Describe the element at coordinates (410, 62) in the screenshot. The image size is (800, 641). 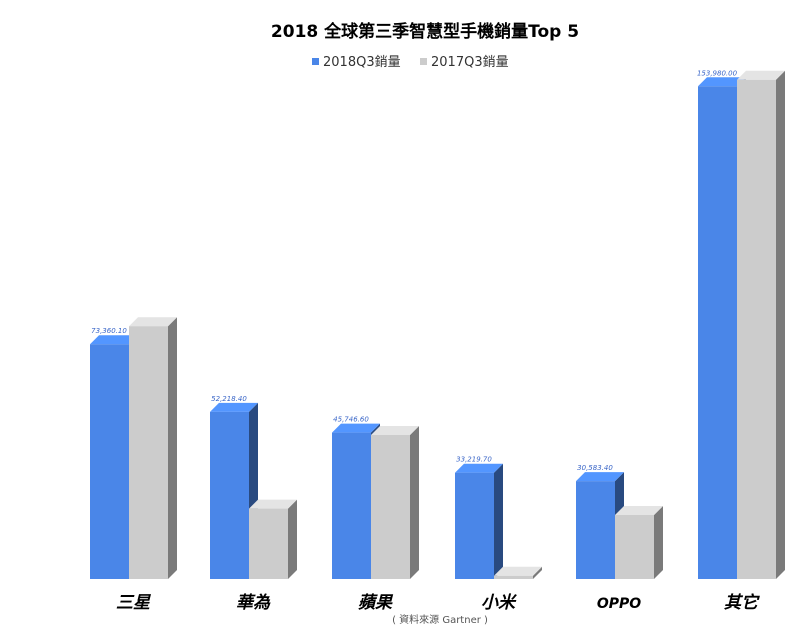
I see `chart-legend: 2018Q3銷量 2017Q3銷量` at that location.